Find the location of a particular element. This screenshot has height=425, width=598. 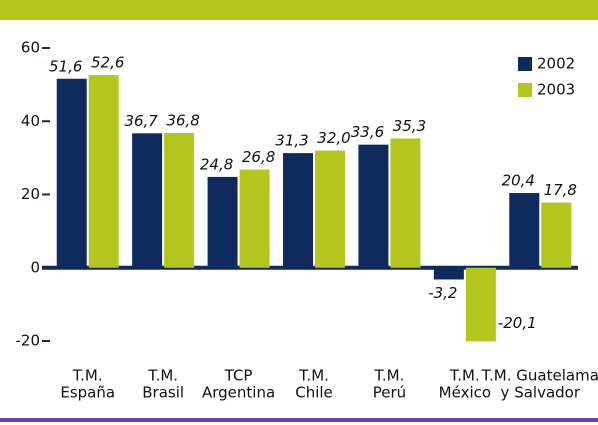

x-tick-label: España is located at coordinates (87, 393).